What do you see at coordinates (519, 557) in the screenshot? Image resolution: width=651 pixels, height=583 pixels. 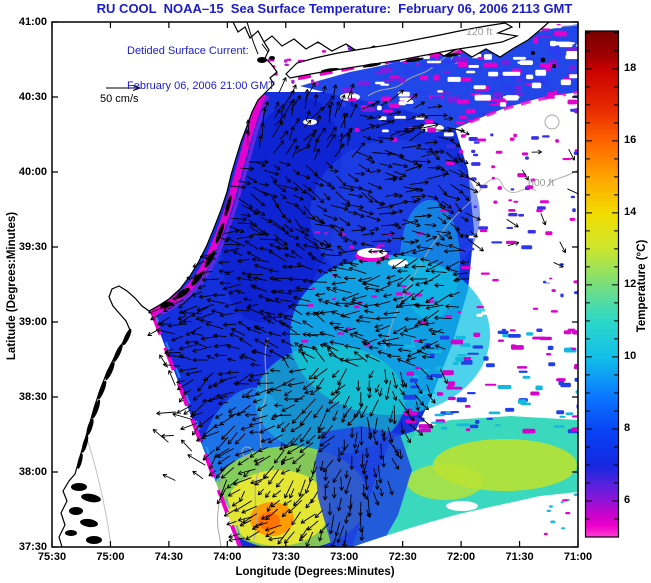 I see `x-tick-label: 71:30` at bounding box center [519, 557].